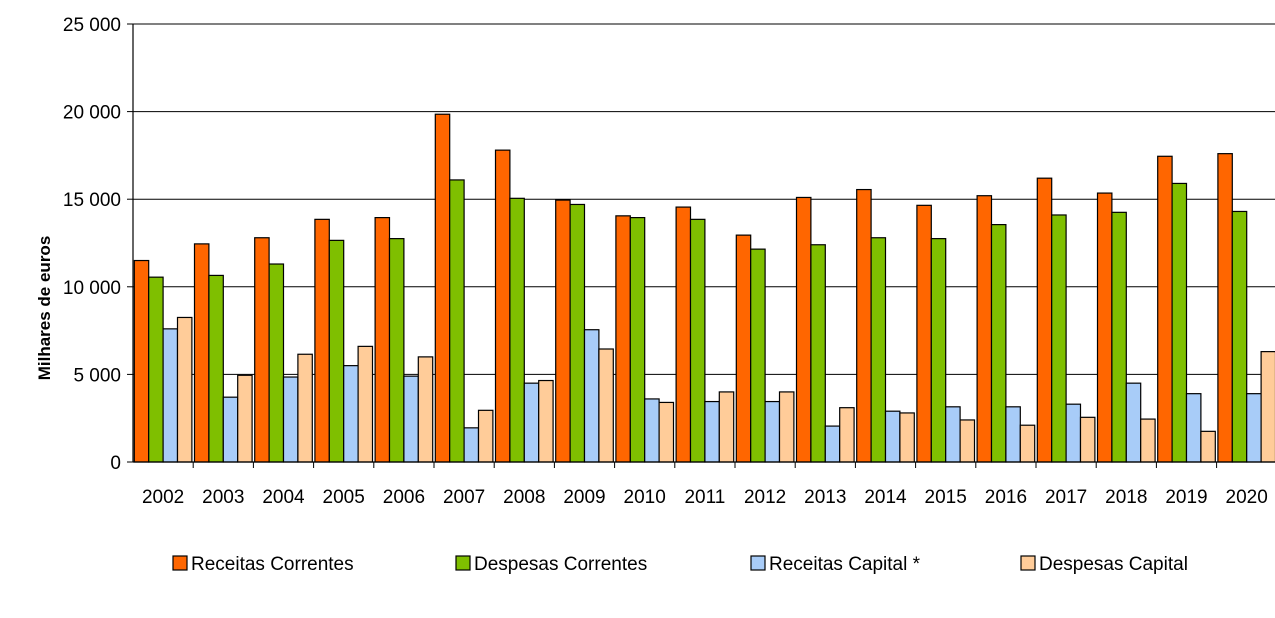  What do you see at coordinates (1193, 428) in the screenshot?
I see `bar-receitas-capital-2019` at bounding box center [1193, 428].